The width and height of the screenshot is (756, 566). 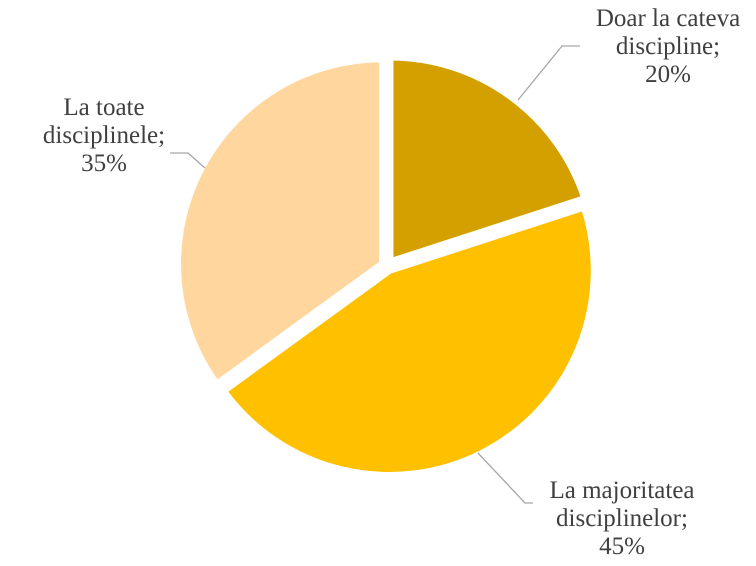 I want to click on data-label-2-line-1: La majoritatea, so click(x=621, y=490).